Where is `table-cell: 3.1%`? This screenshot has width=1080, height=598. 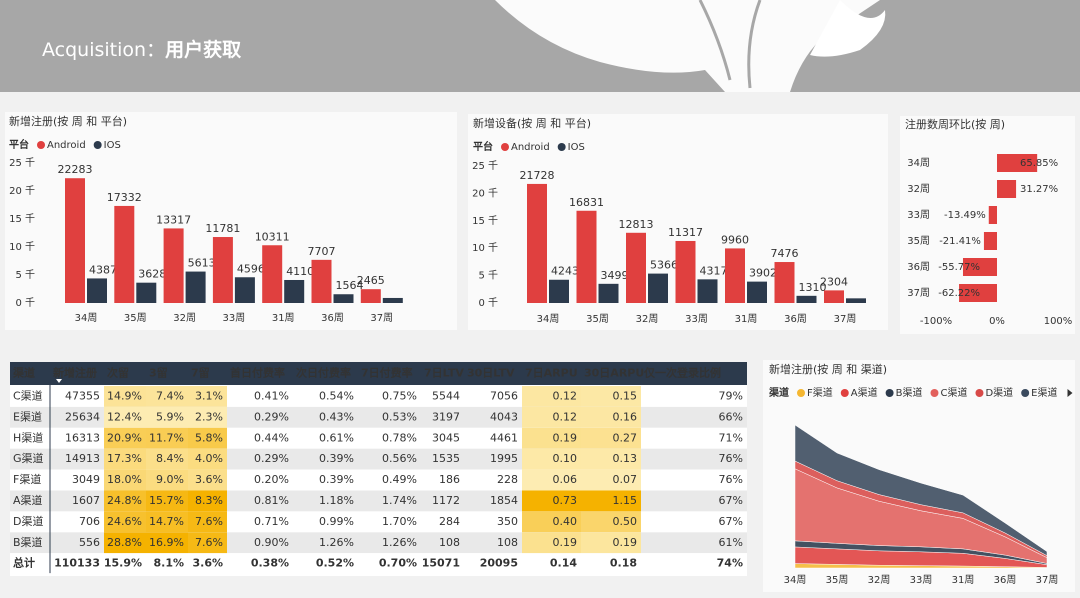
table-cell: 3.1% is located at coordinates (209, 395).